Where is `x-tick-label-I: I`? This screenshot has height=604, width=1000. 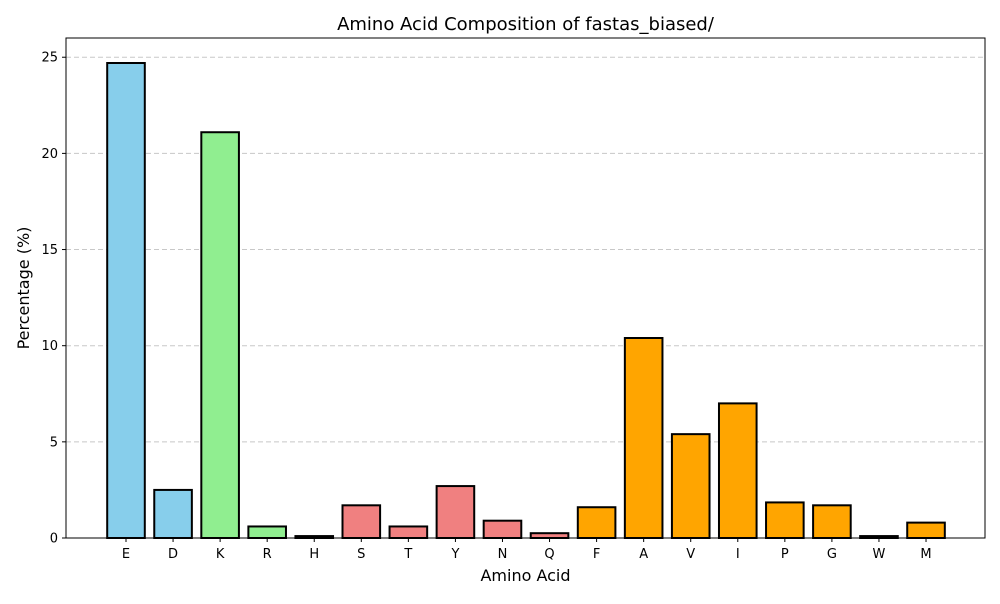
x-tick-label-I: I is located at coordinates (738, 554).